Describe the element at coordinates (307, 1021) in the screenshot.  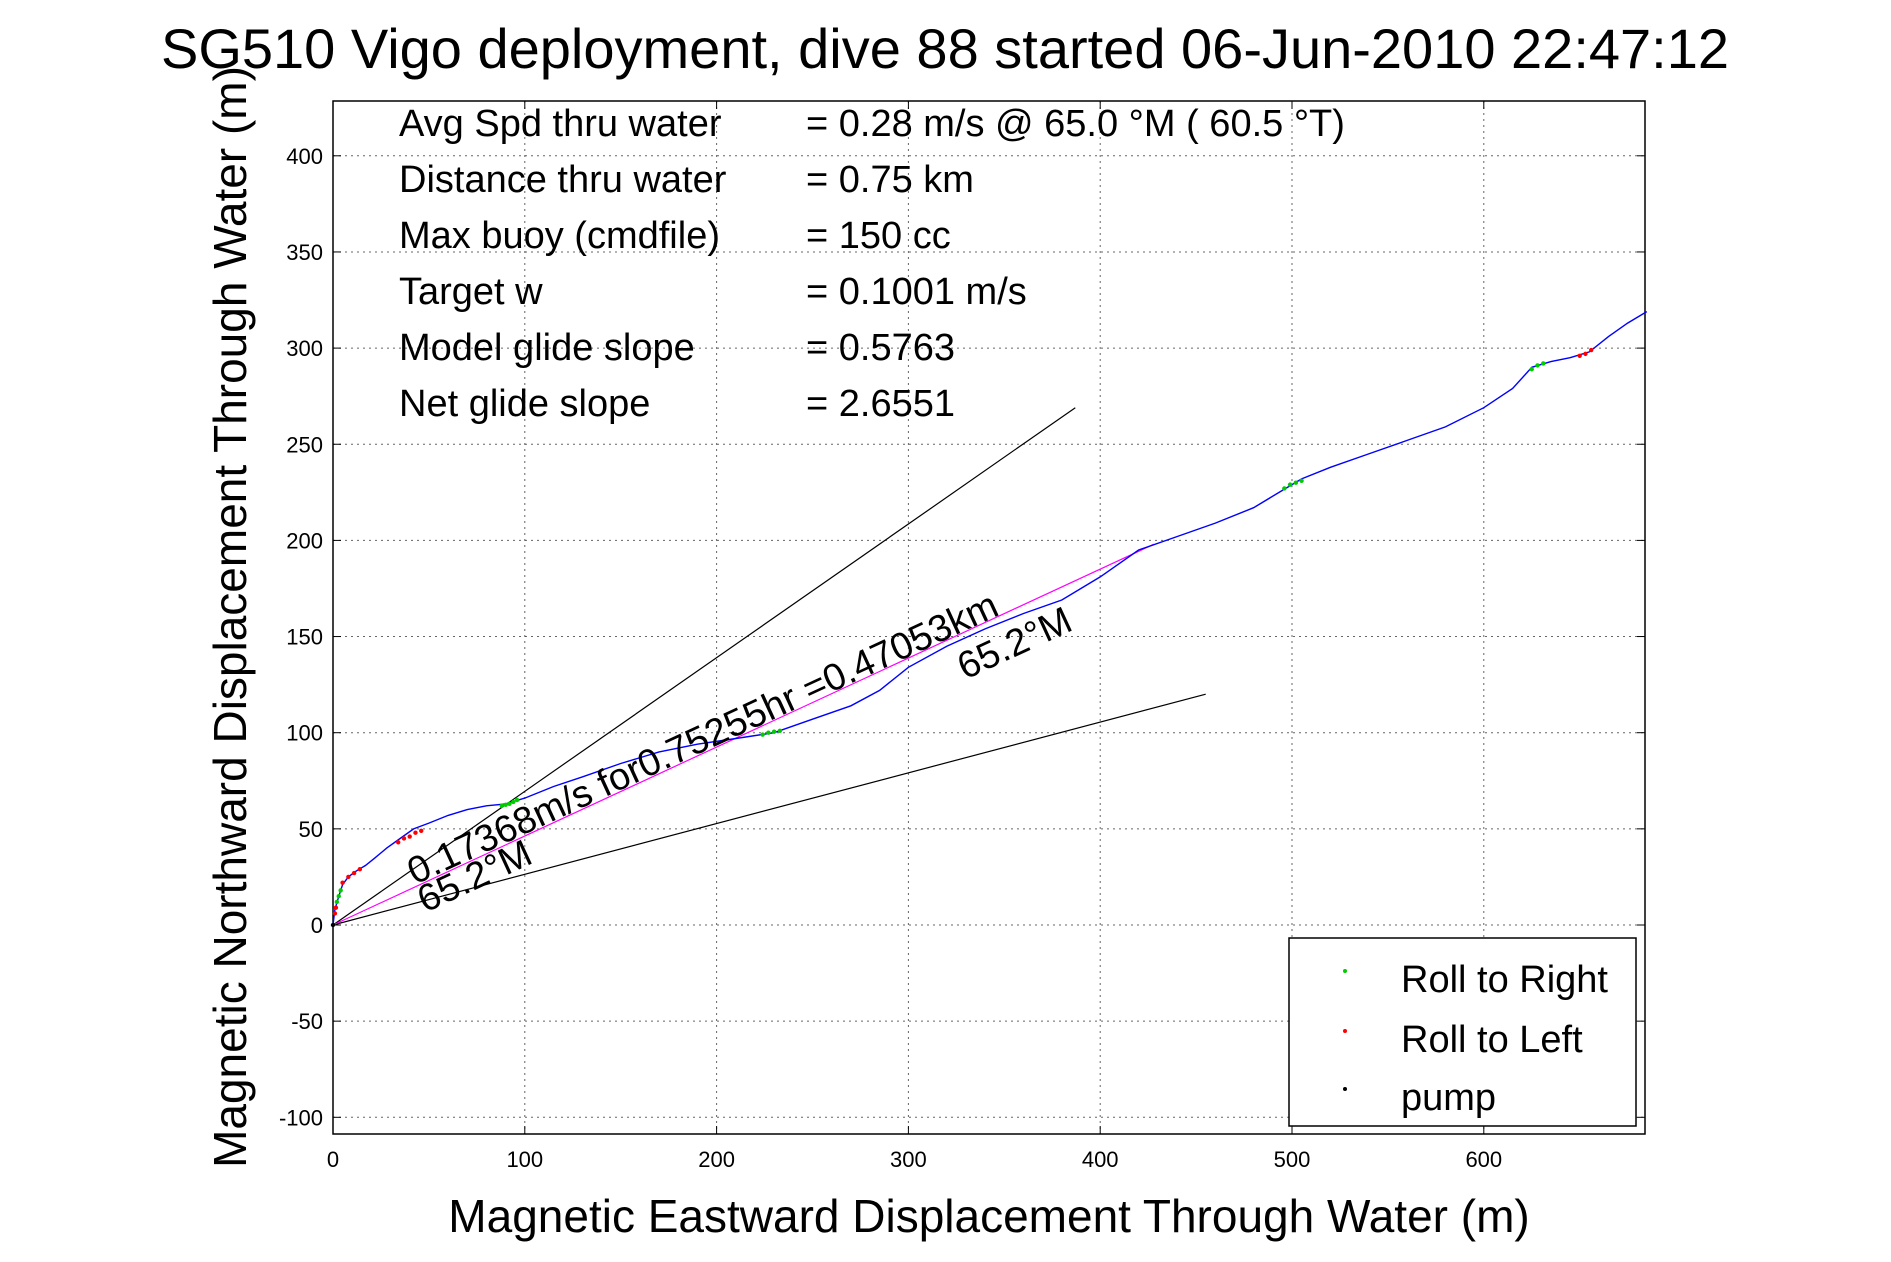
I see `y-tick-label: -50` at that location.